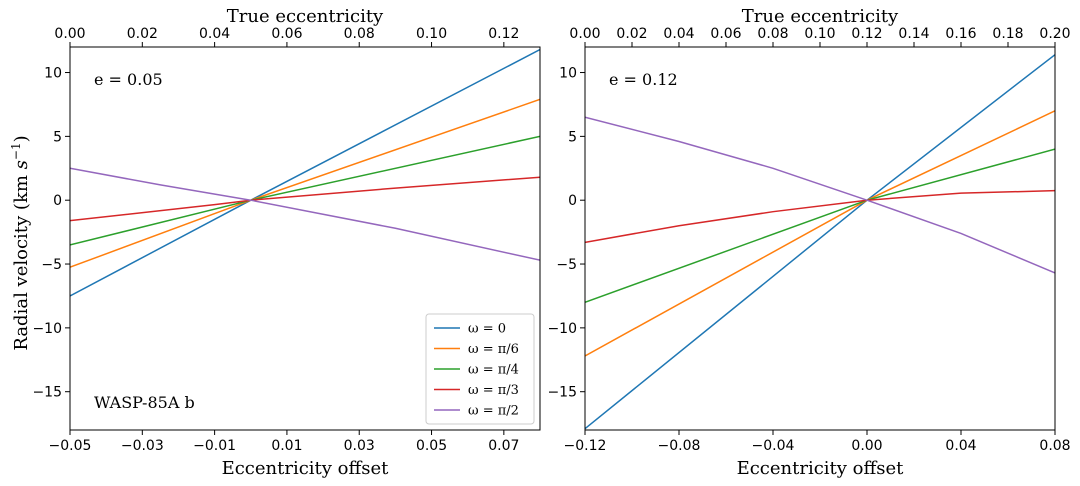 The width and height of the screenshot is (1080, 486). Describe the element at coordinates (142, 446) in the screenshot. I see `x-tick-label: −0.03` at that location.